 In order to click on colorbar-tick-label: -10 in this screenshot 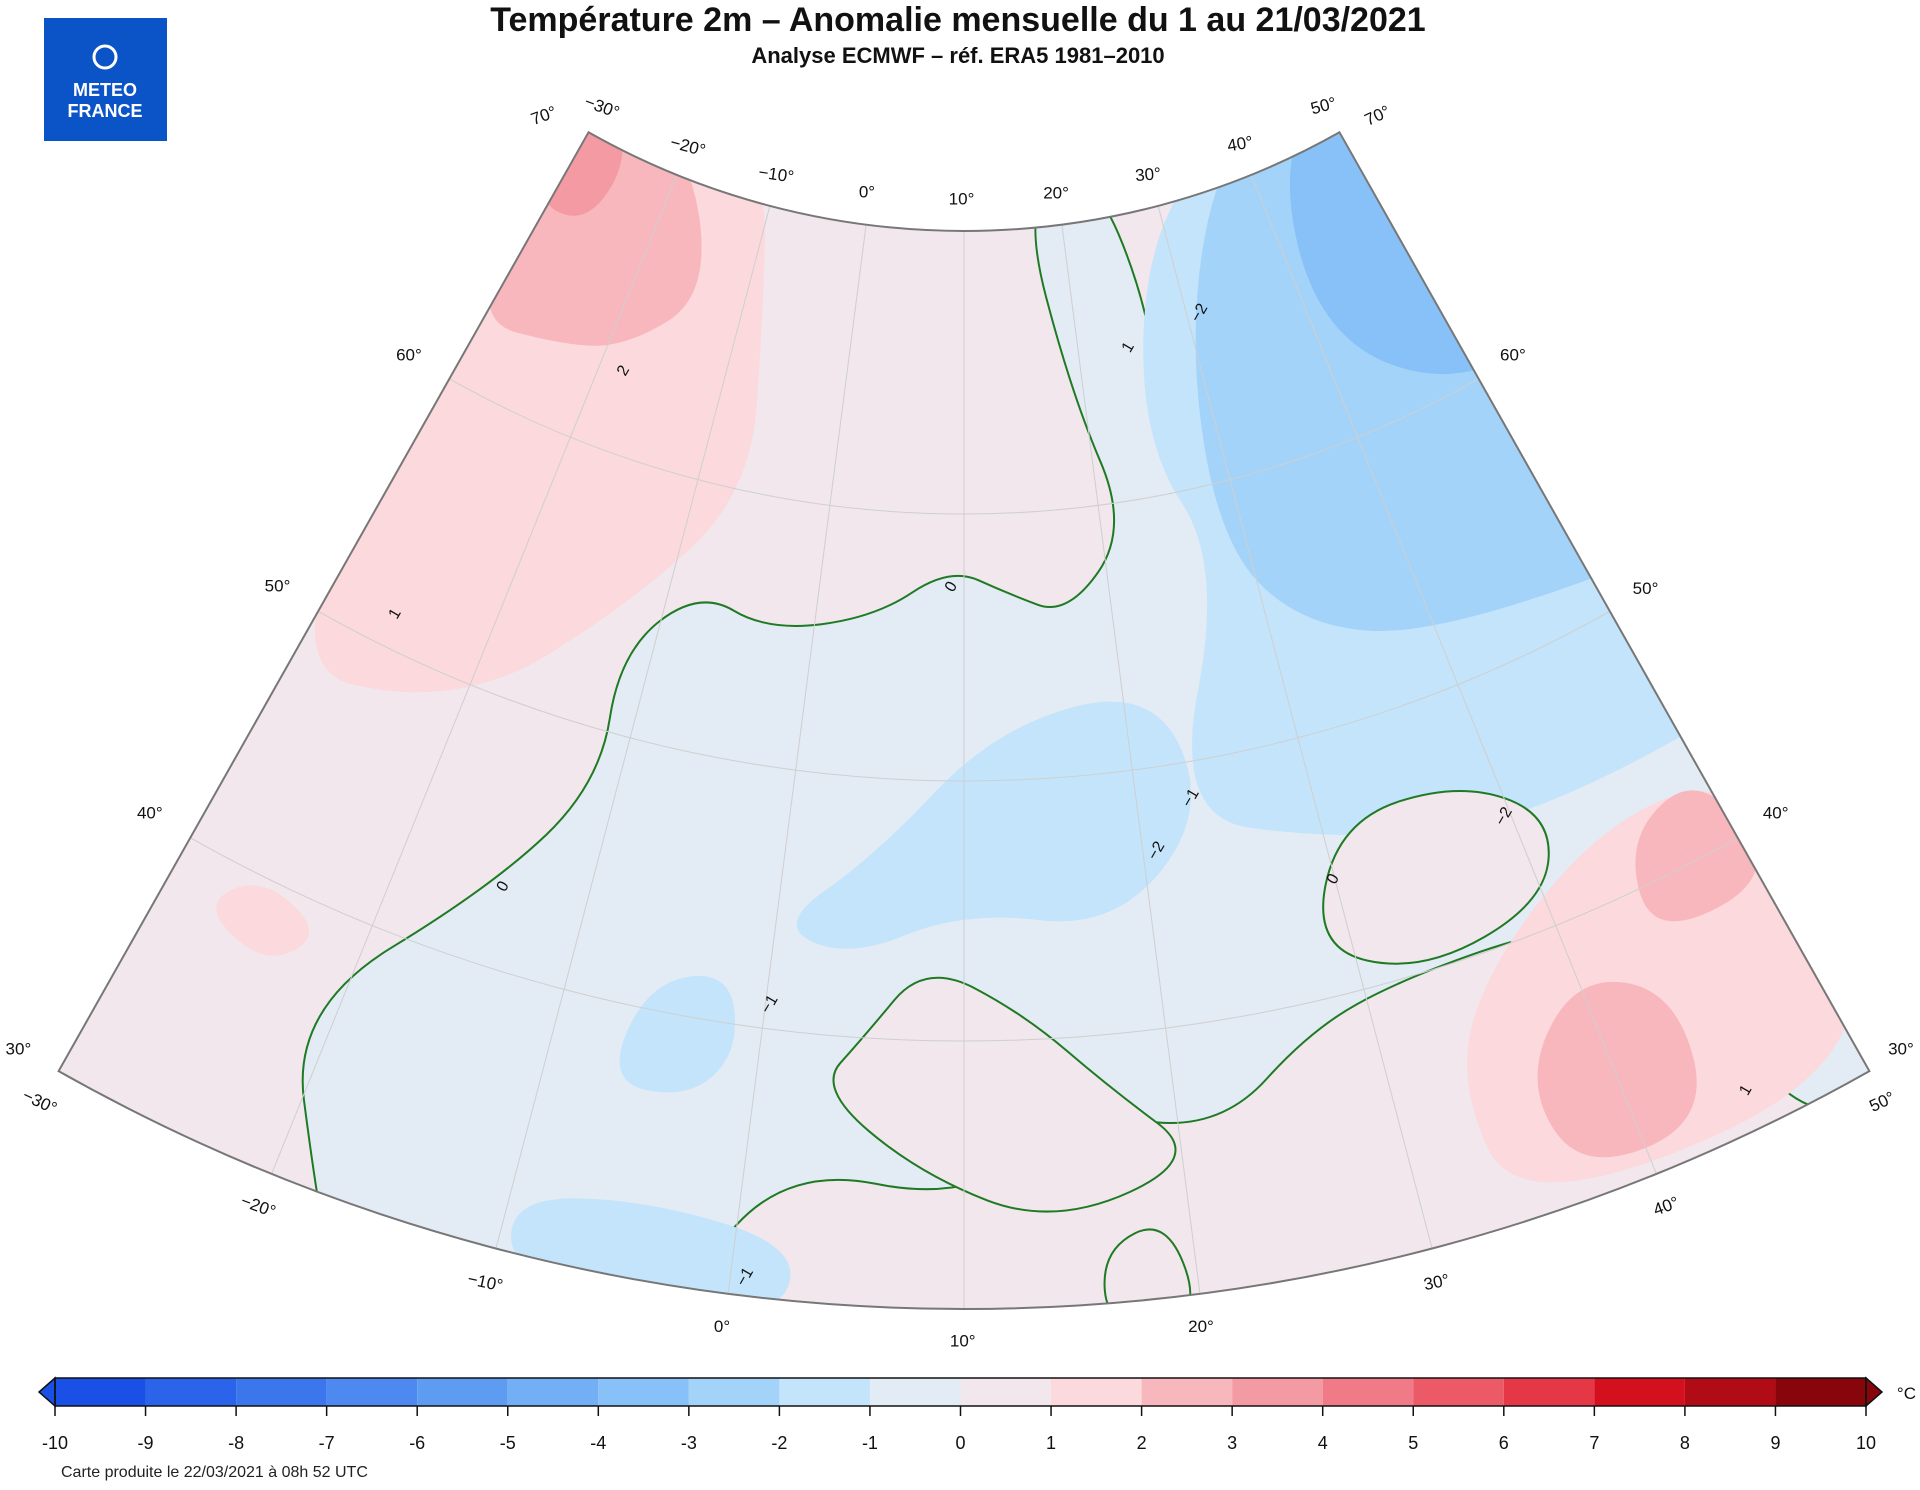, I will do `click(55, 1443)`.